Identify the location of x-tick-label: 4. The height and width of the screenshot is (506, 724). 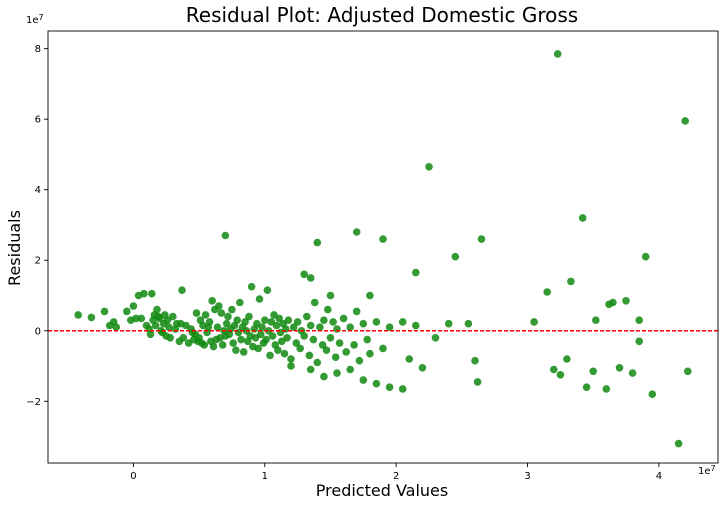
(659, 476).